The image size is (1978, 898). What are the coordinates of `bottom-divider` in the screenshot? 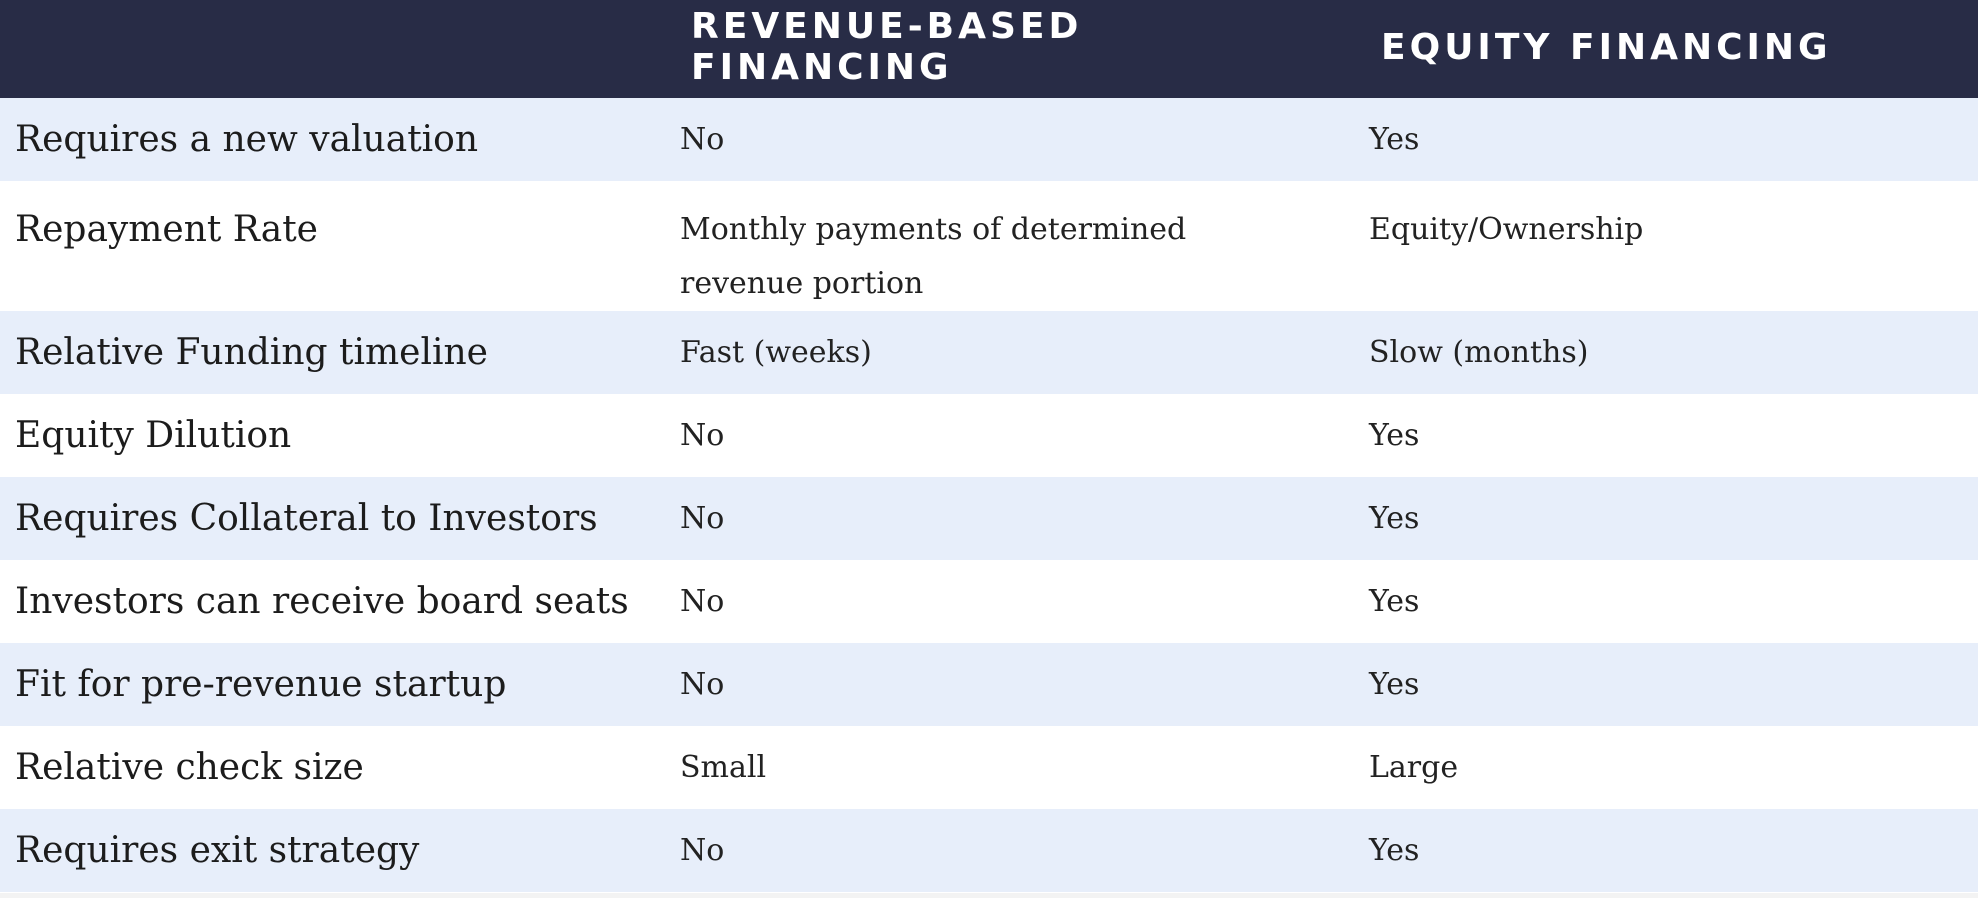 It's located at (989, 895).